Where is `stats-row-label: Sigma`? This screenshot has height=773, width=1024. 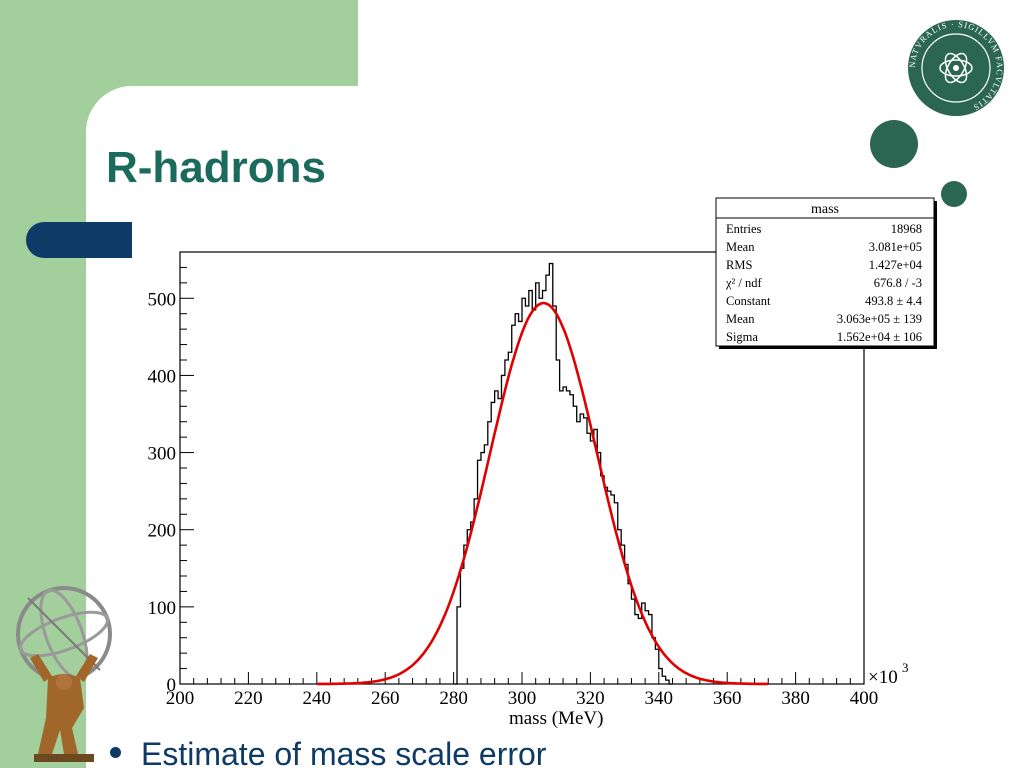
stats-row-label: Sigma is located at coordinates (742, 337).